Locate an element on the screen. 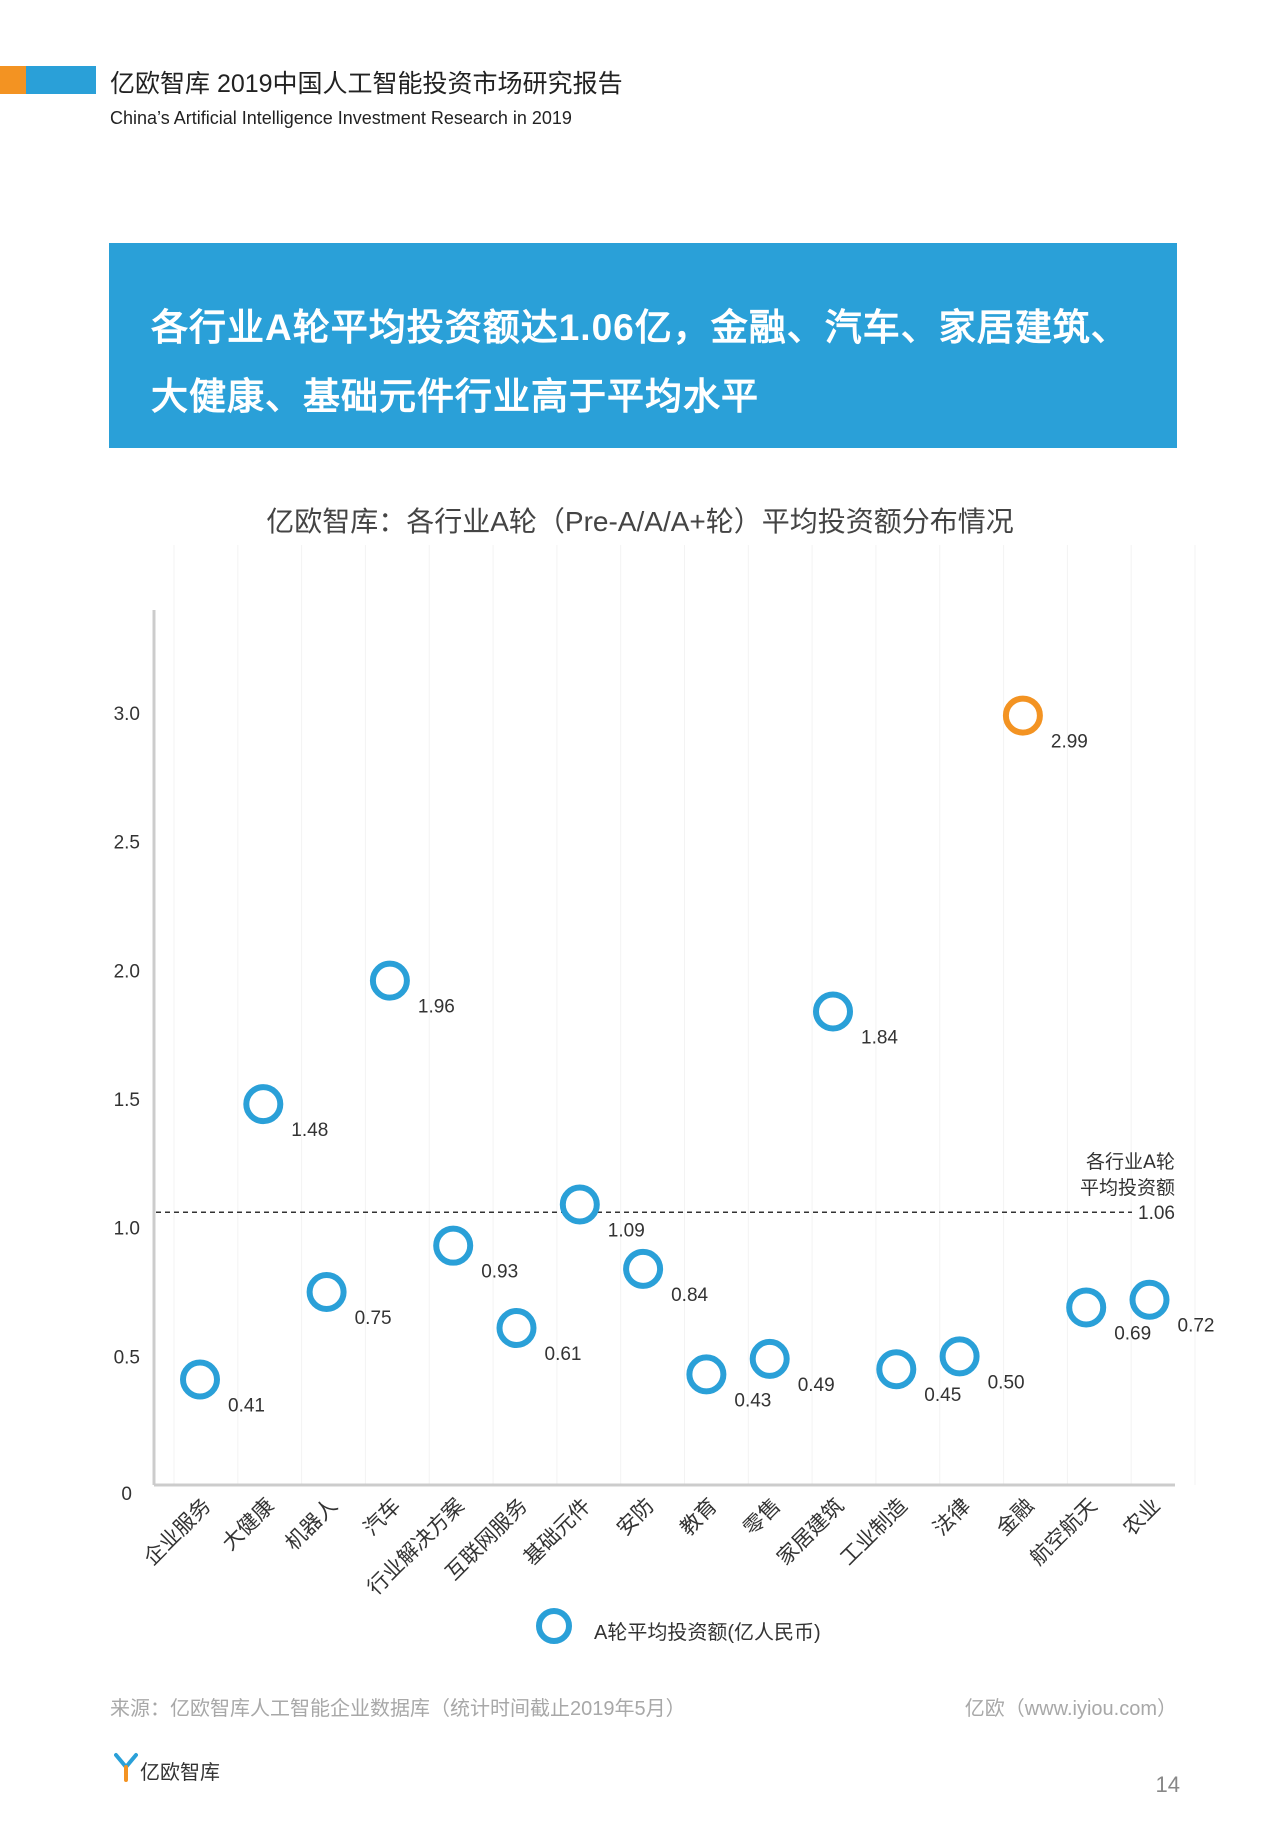 The height and width of the screenshot is (1848, 1280). site-credit: 亿欧（www.iyiou.com） is located at coordinates (1070, 1709).